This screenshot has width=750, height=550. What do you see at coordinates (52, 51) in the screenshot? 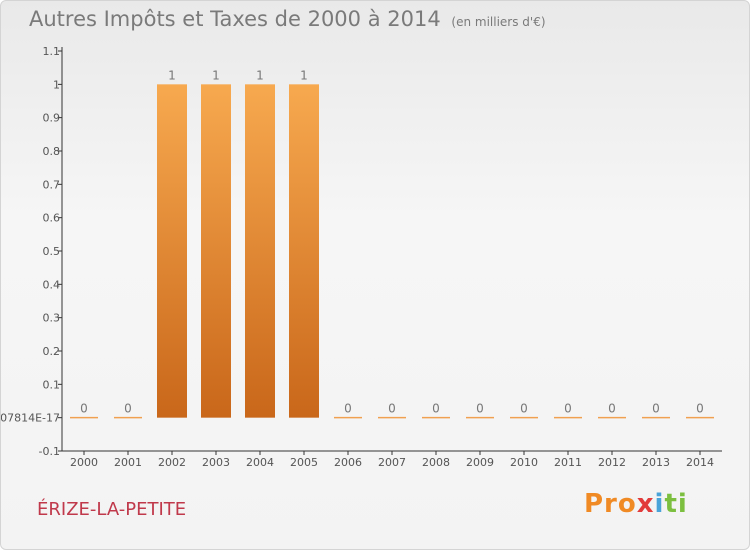
I see `y-tick-label: 1.1` at bounding box center [52, 51].